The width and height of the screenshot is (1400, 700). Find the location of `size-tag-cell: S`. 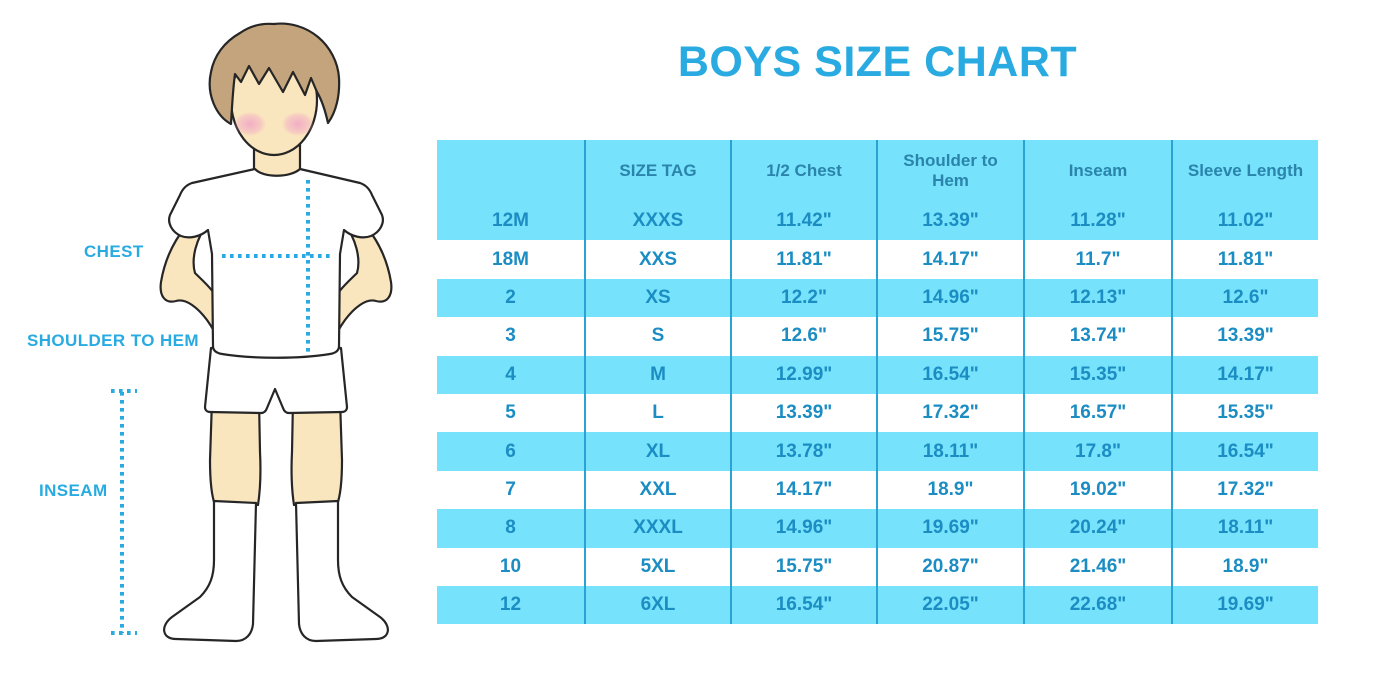

size-tag-cell: S is located at coordinates (657, 336).